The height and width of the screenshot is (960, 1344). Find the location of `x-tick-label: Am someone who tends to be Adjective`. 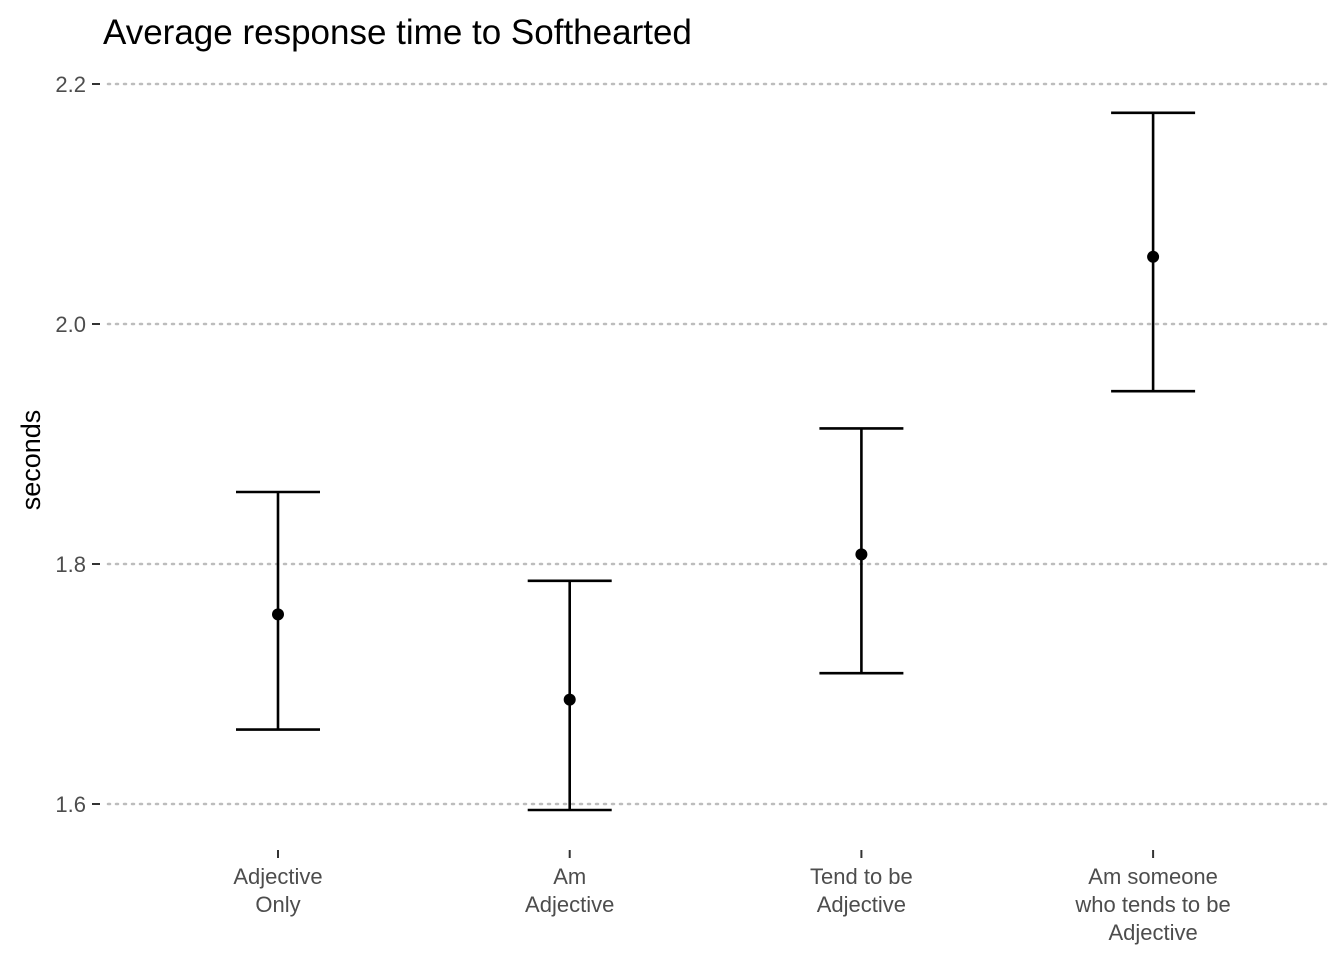

x-tick-label: Am someone who tends to be Adjective is located at coordinates (1152, 904).